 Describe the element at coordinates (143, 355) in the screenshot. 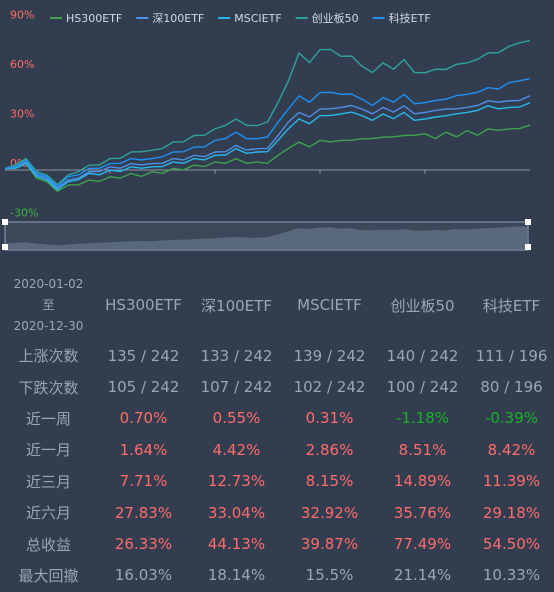

I see `stat-value: 135 / 242` at that location.